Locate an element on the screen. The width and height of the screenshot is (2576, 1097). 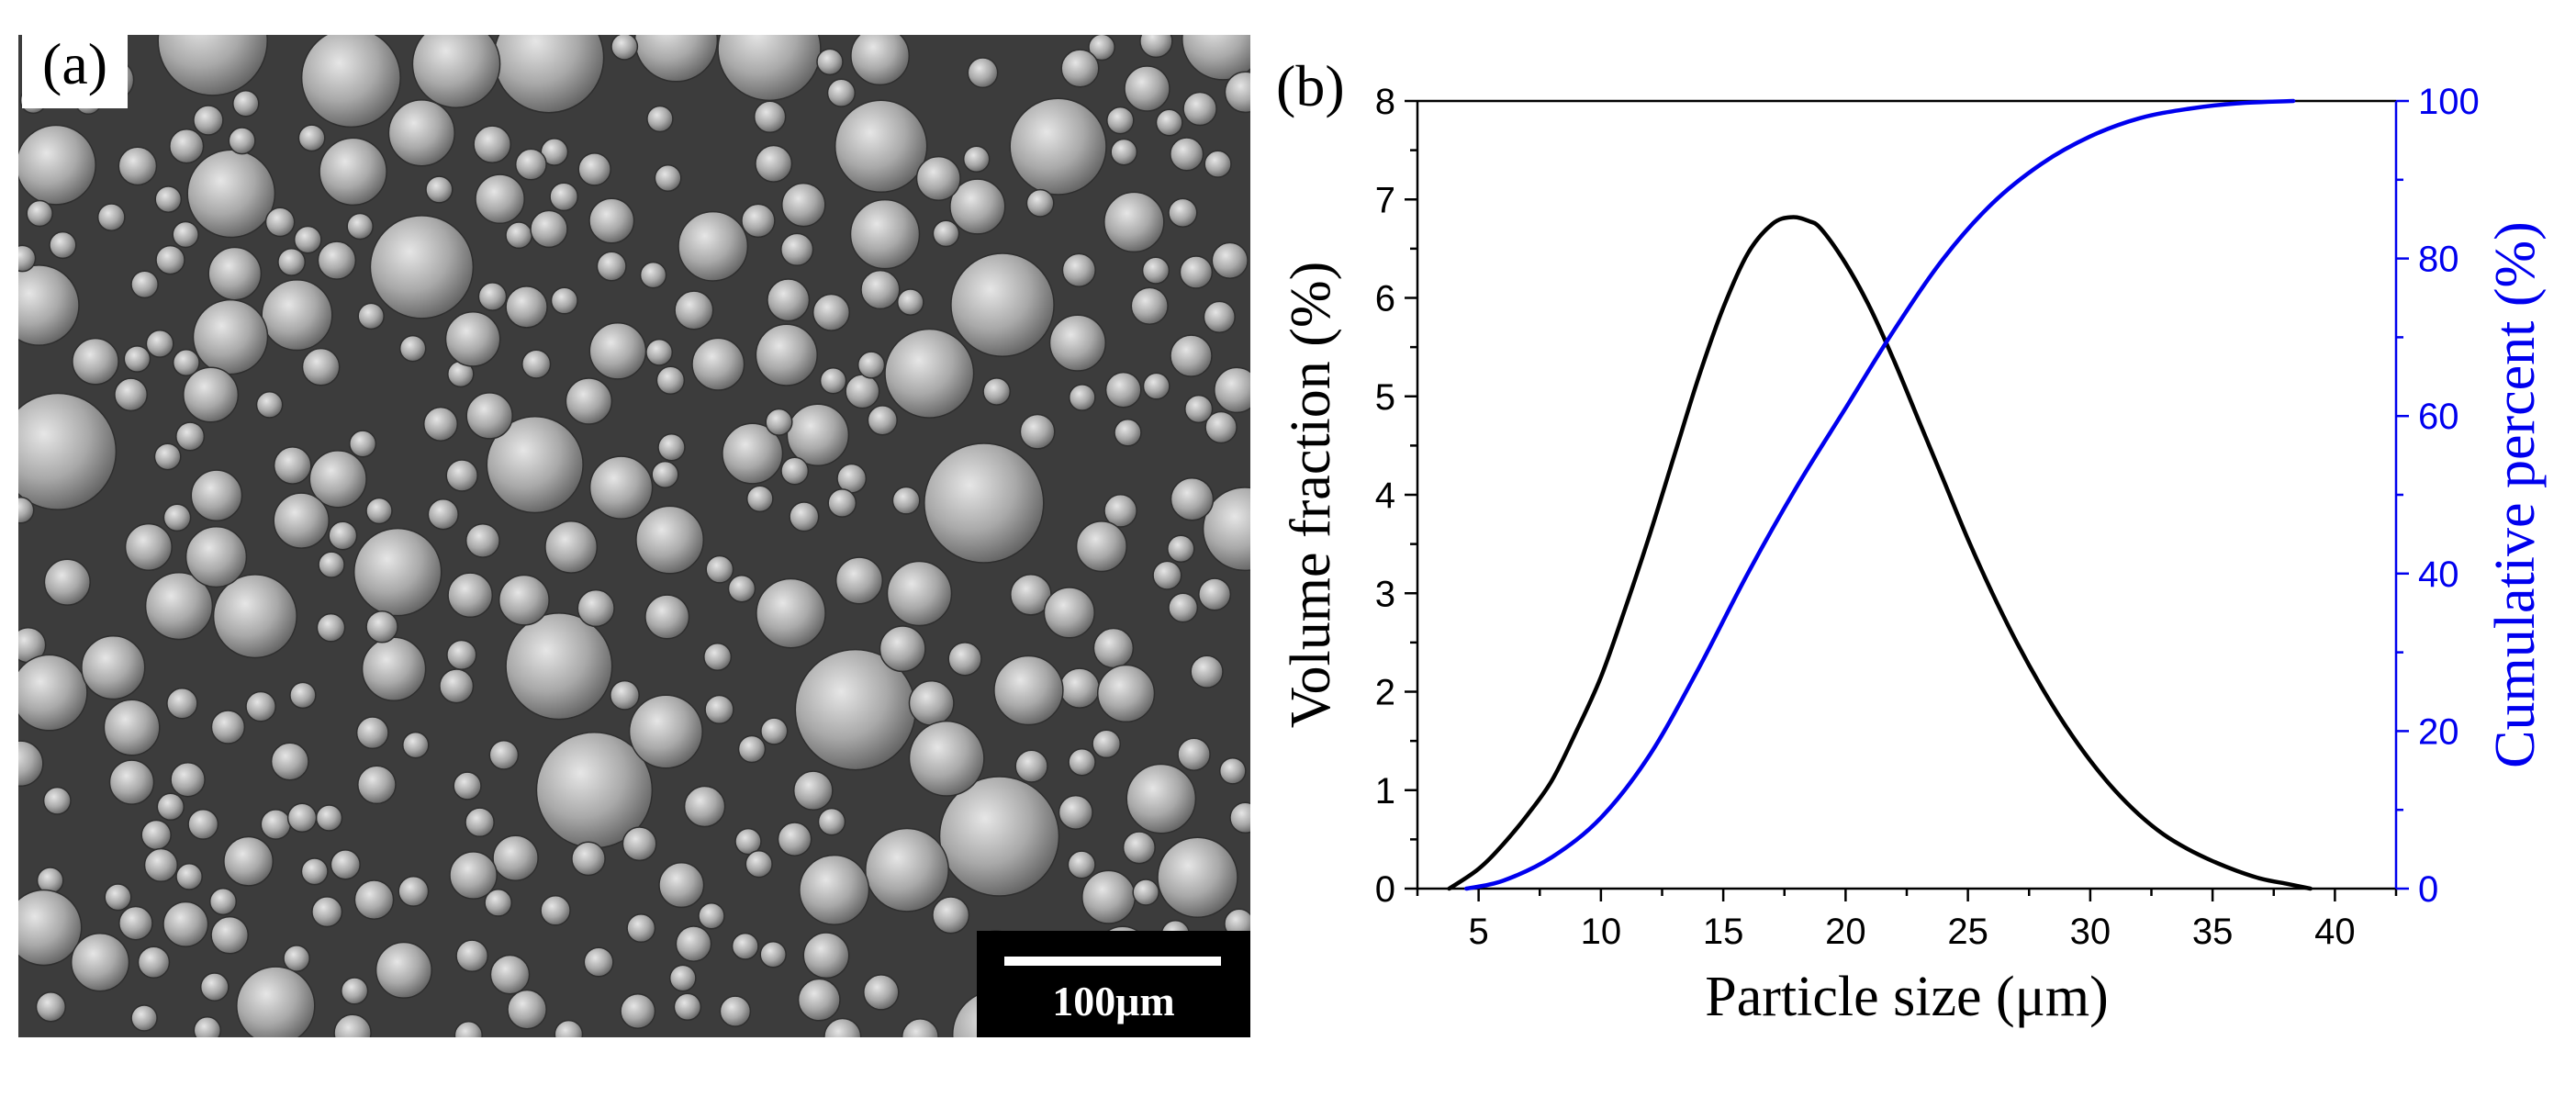
scale-bar-label: 100μm is located at coordinates (1113, 1001).